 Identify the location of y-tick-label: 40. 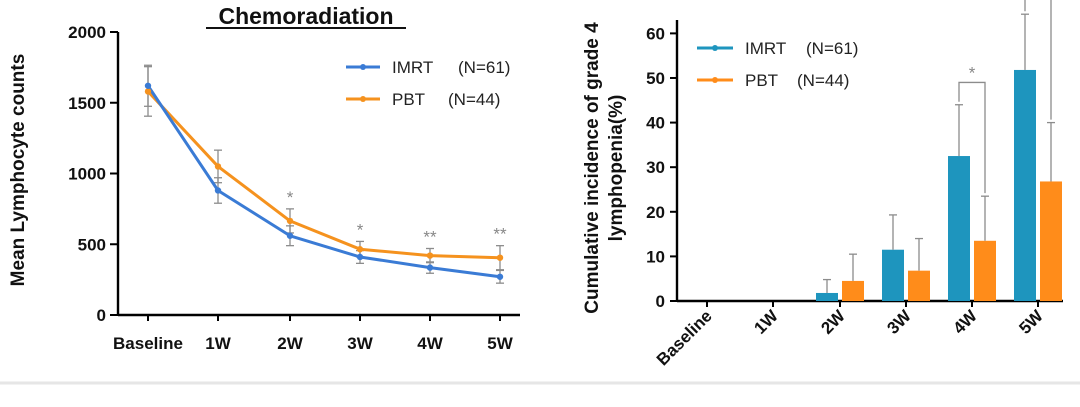
(655, 123).